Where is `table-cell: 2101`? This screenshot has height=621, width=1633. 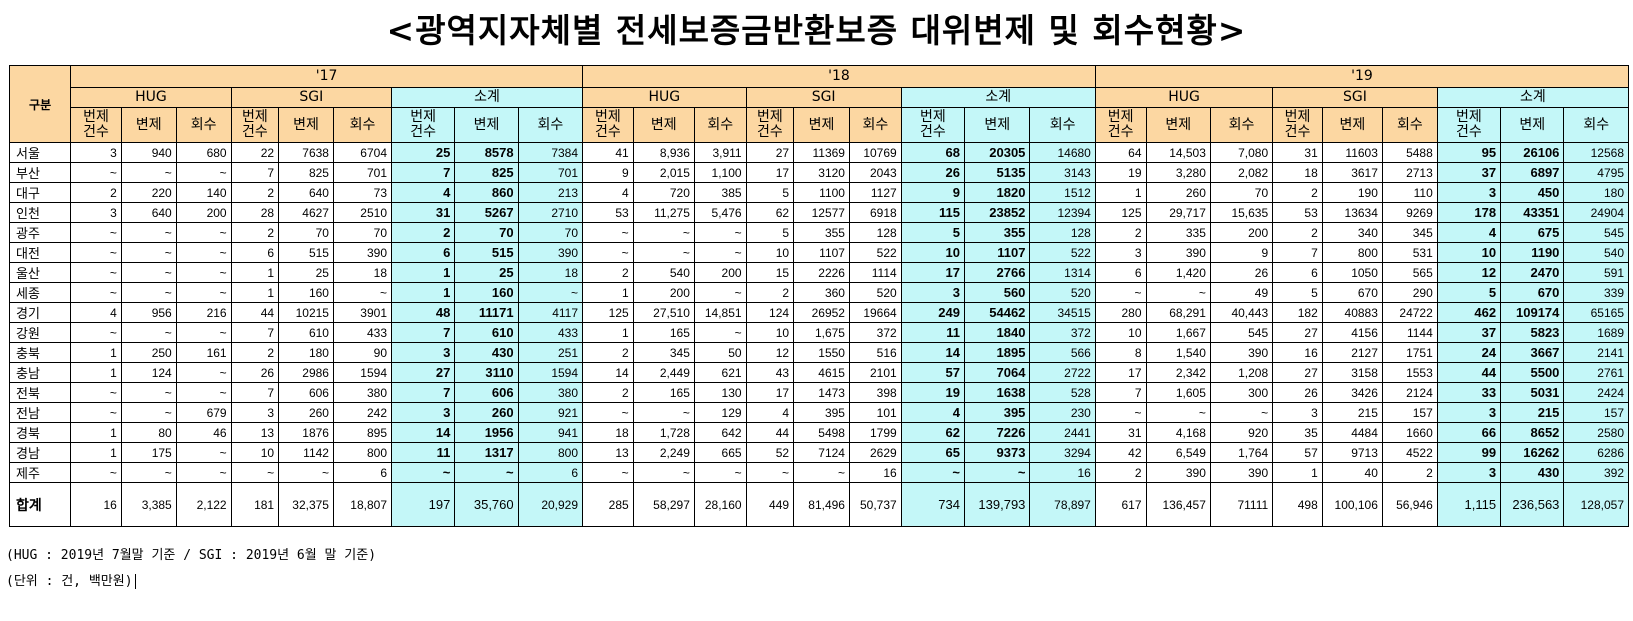
table-cell: 2101 is located at coordinates (875, 372).